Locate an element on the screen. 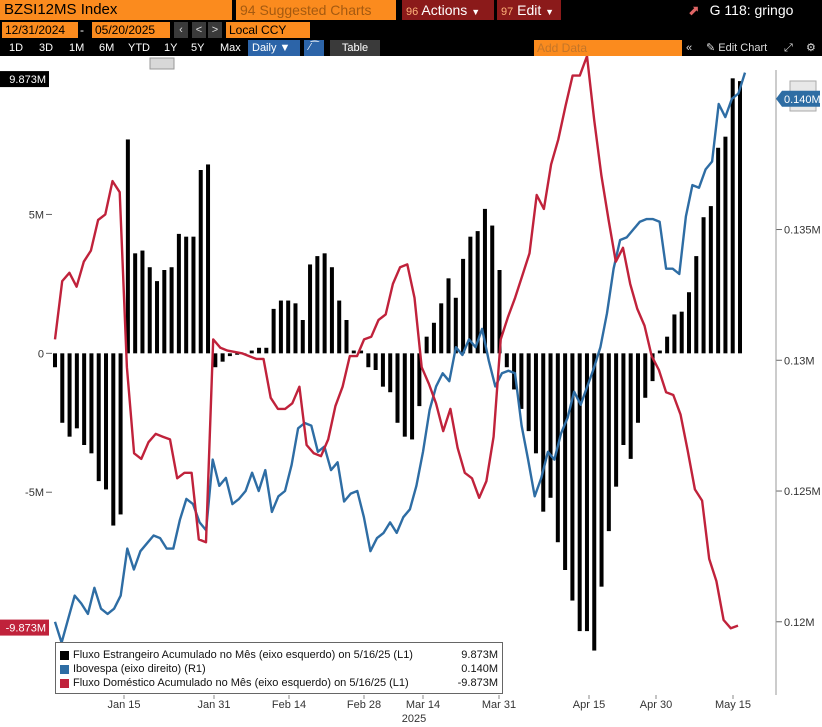 This screenshot has height=727, width=822. period-max: Max is located at coordinates (230, 48).